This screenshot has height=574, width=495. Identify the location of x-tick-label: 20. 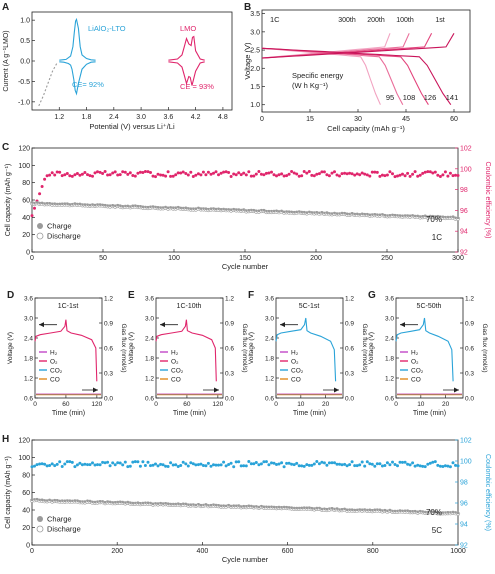
(446, 404).